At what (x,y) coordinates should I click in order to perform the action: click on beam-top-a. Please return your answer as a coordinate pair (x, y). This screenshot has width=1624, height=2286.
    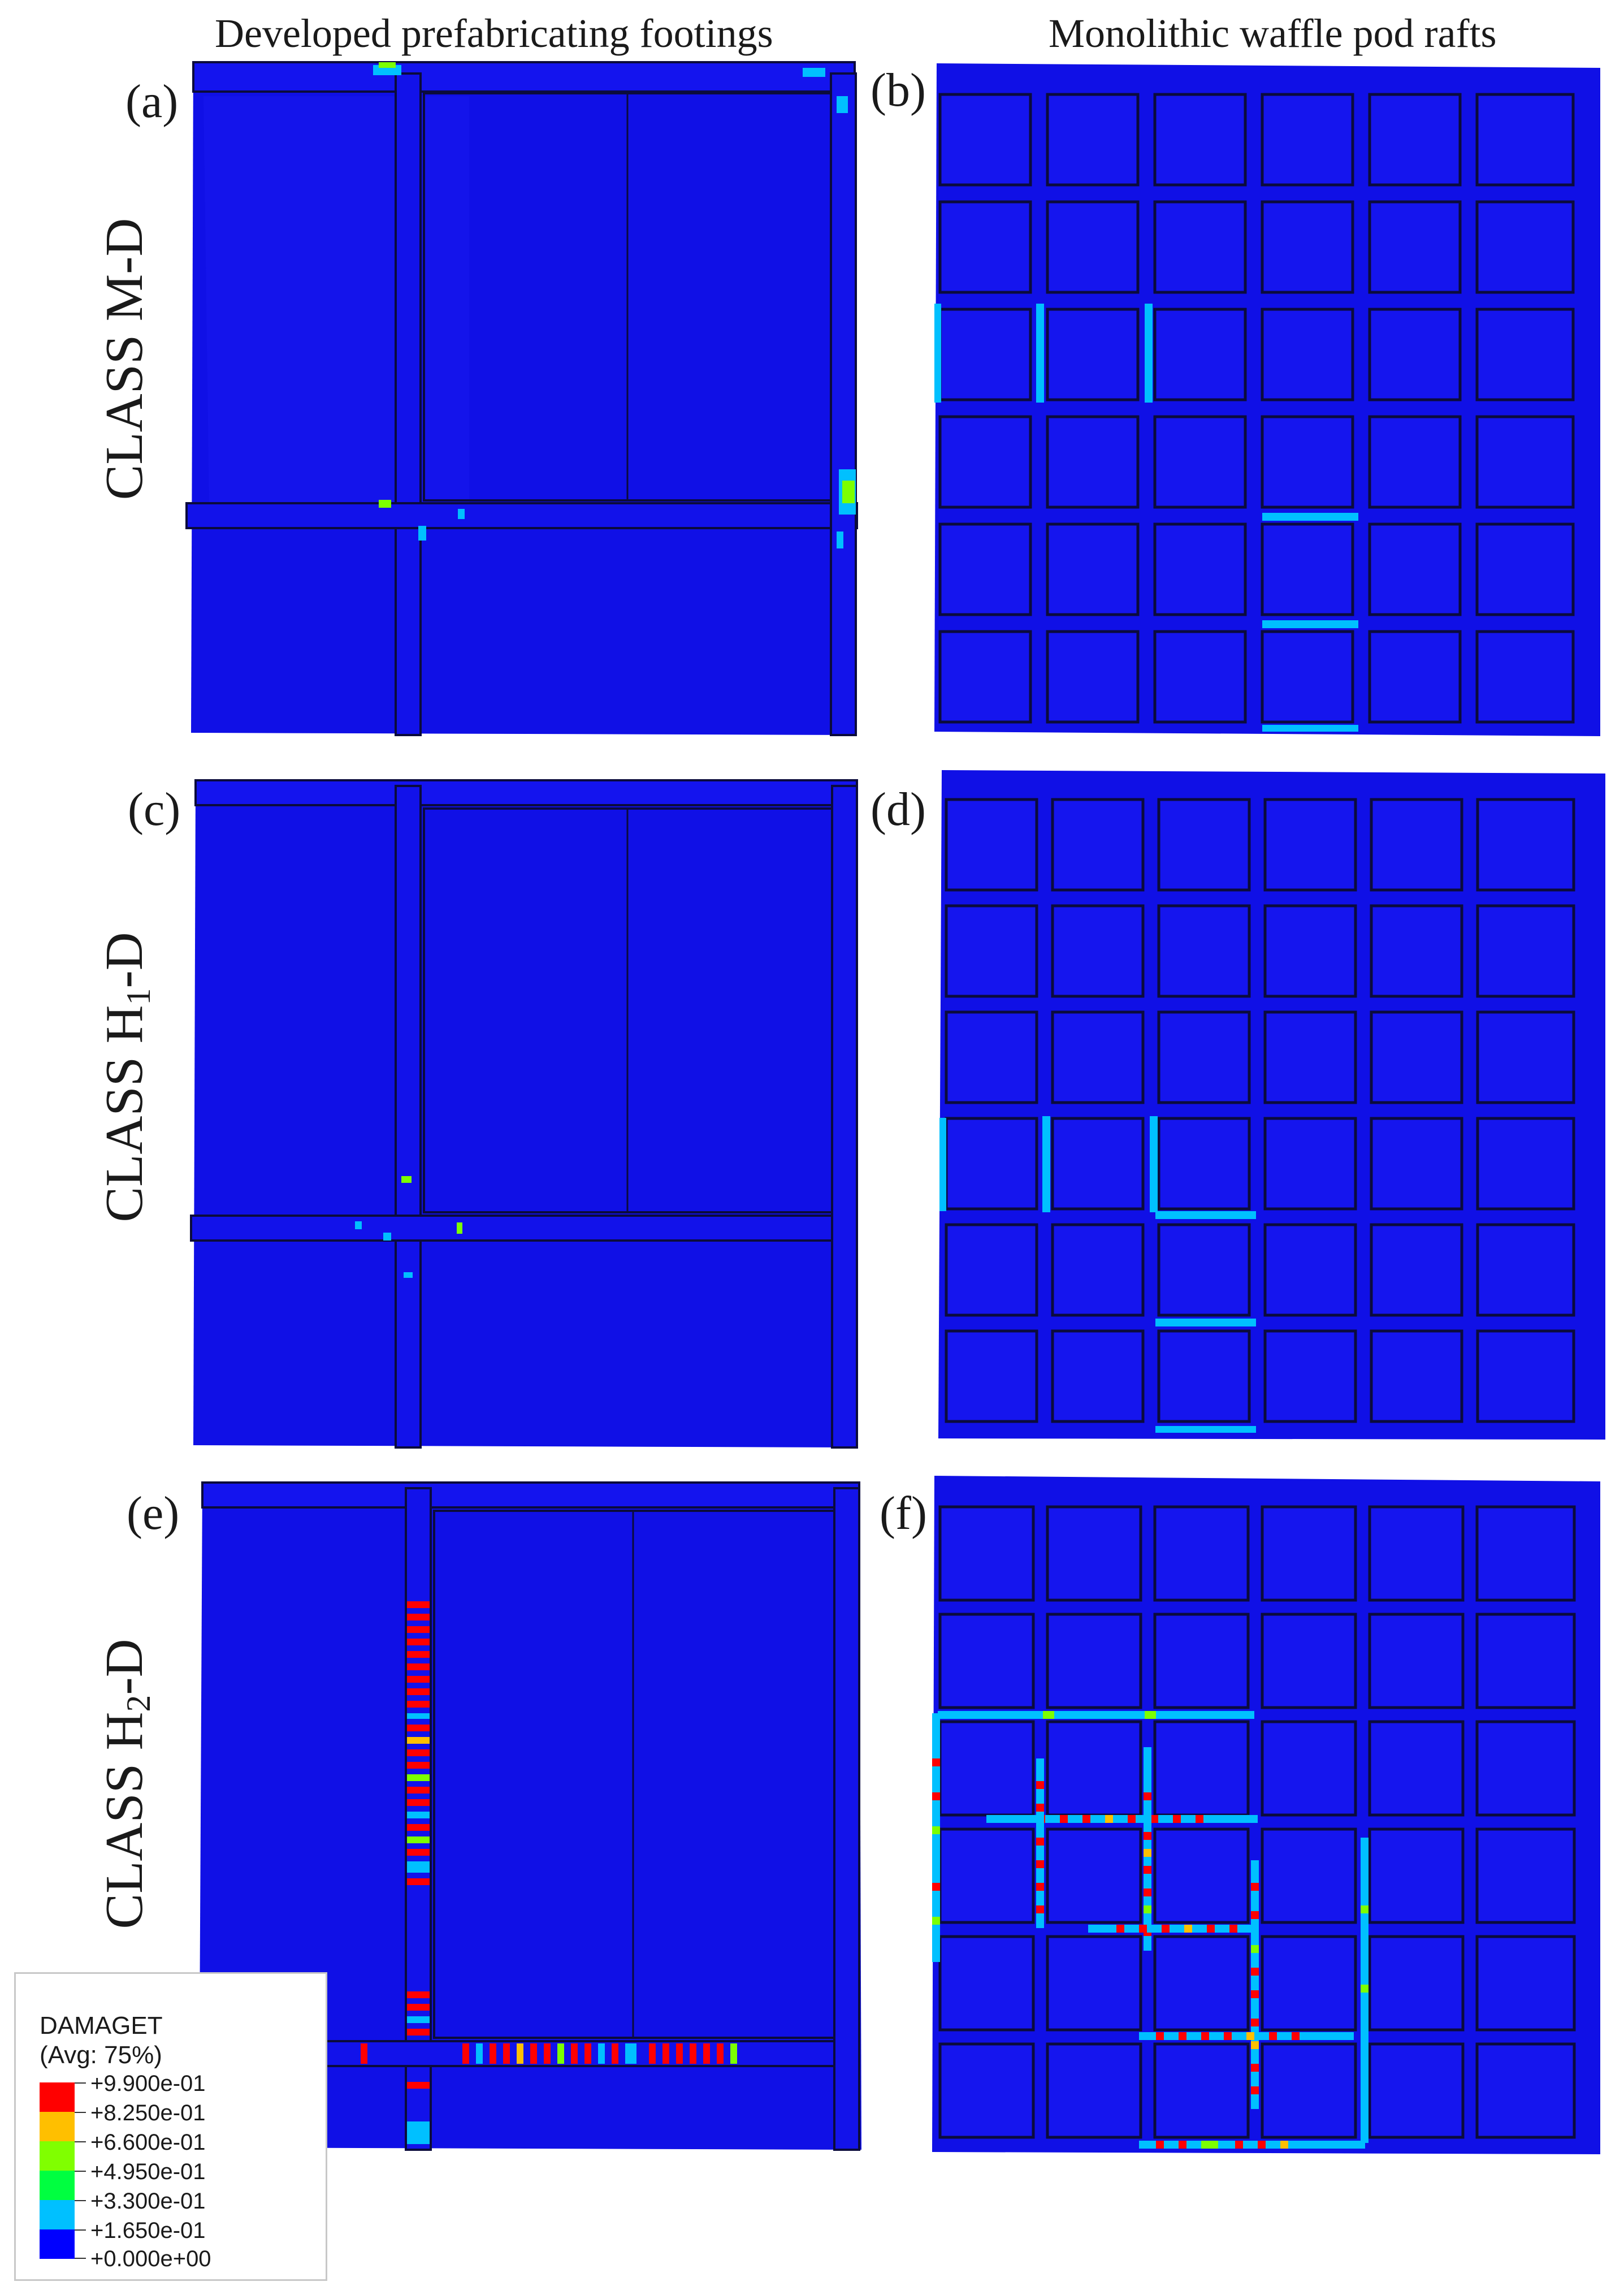
    Looking at the image, I should click on (524, 77).